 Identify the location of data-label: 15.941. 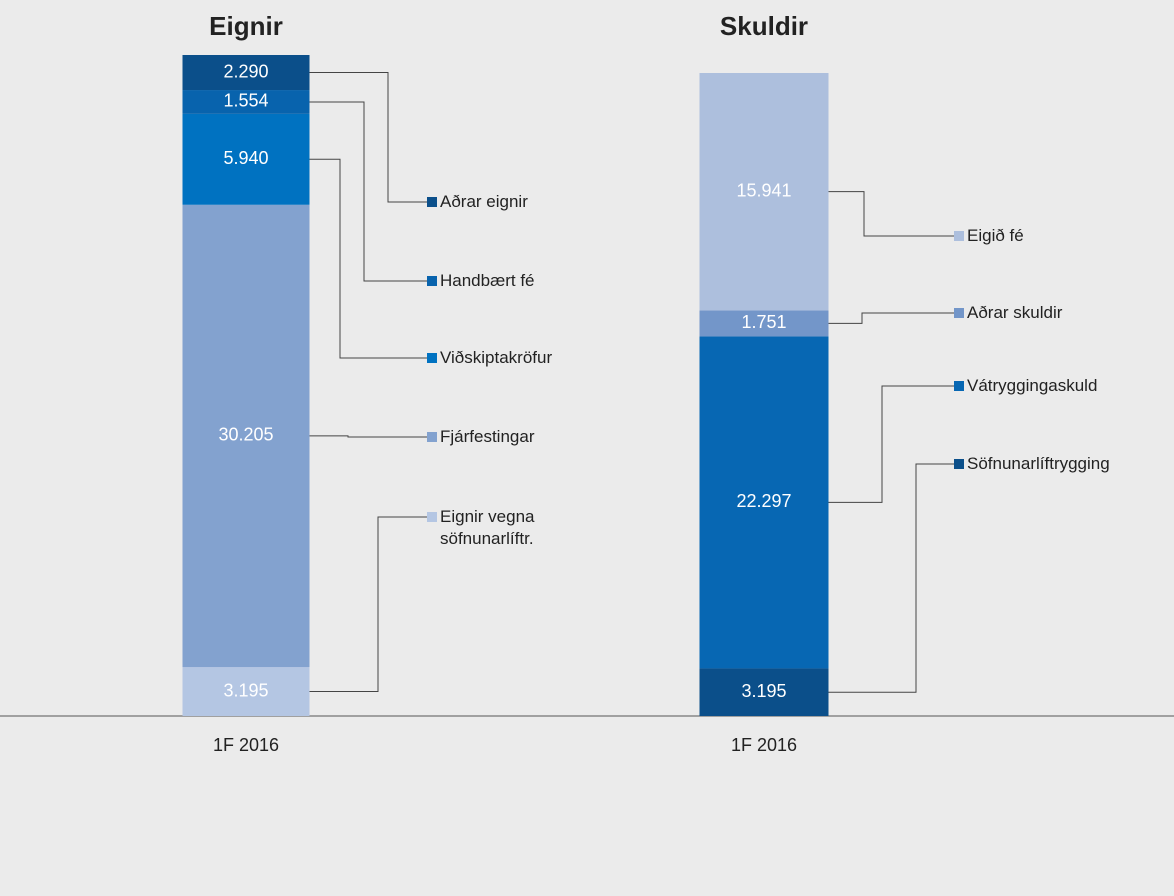
(763, 190).